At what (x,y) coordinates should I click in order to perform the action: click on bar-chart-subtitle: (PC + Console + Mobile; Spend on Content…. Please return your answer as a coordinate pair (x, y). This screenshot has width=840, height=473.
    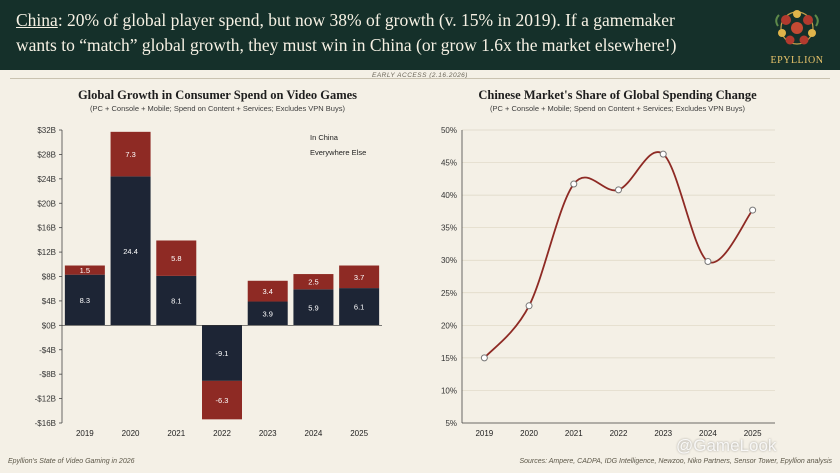
    Looking at the image, I should click on (217, 108).